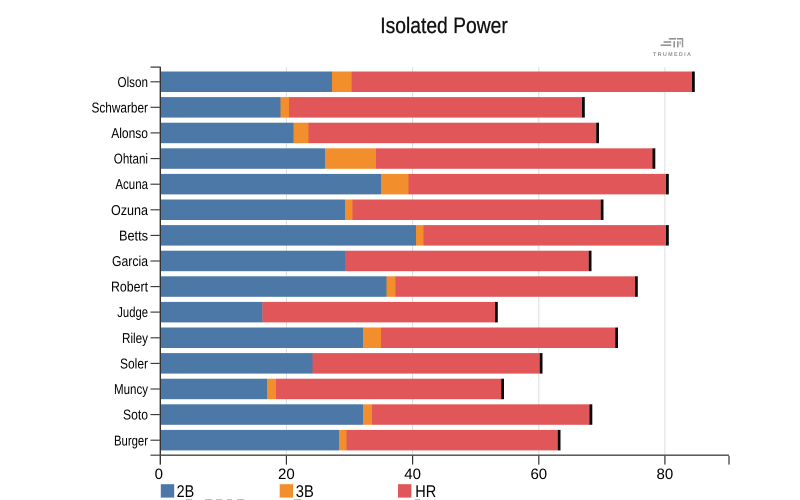  What do you see at coordinates (131, 441) in the screenshot?
I see `svg-text: Burger` at bounding box center [131, 441].